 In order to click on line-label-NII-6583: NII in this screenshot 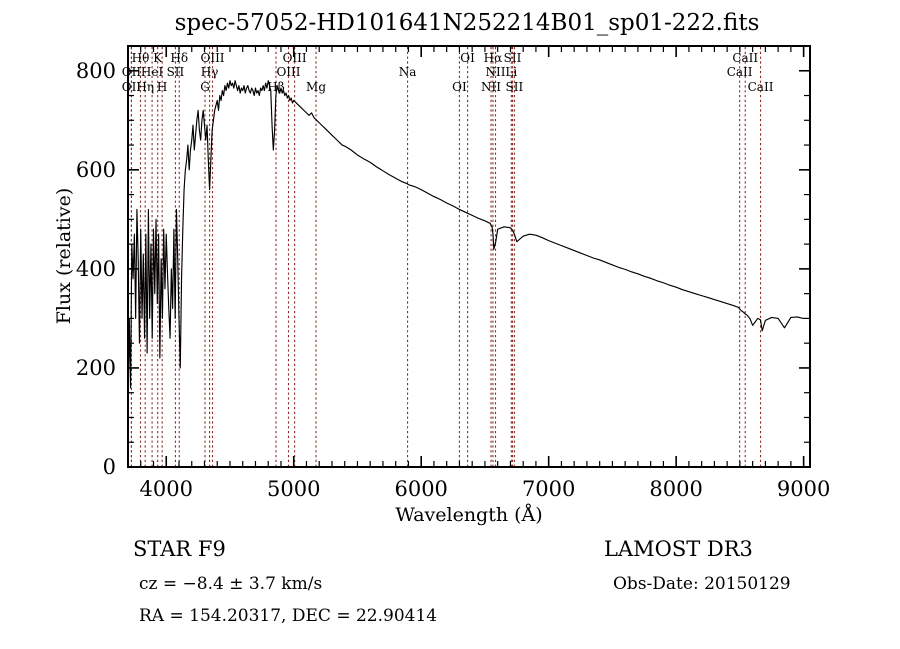, I will do `click(496, 72)`.